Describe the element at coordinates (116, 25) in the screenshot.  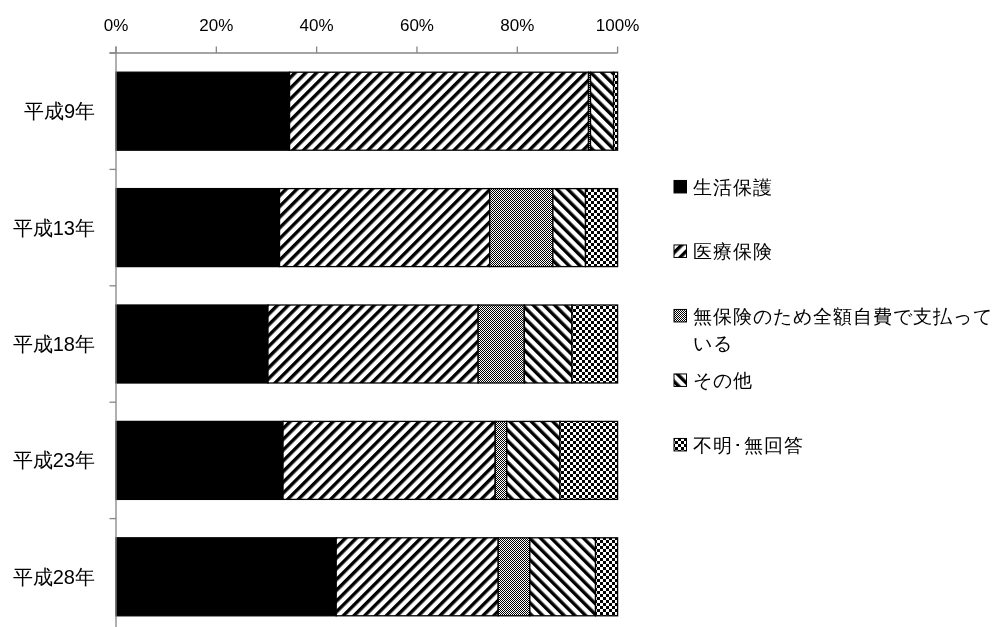
I see `x-tick-label: 0%` at that location.